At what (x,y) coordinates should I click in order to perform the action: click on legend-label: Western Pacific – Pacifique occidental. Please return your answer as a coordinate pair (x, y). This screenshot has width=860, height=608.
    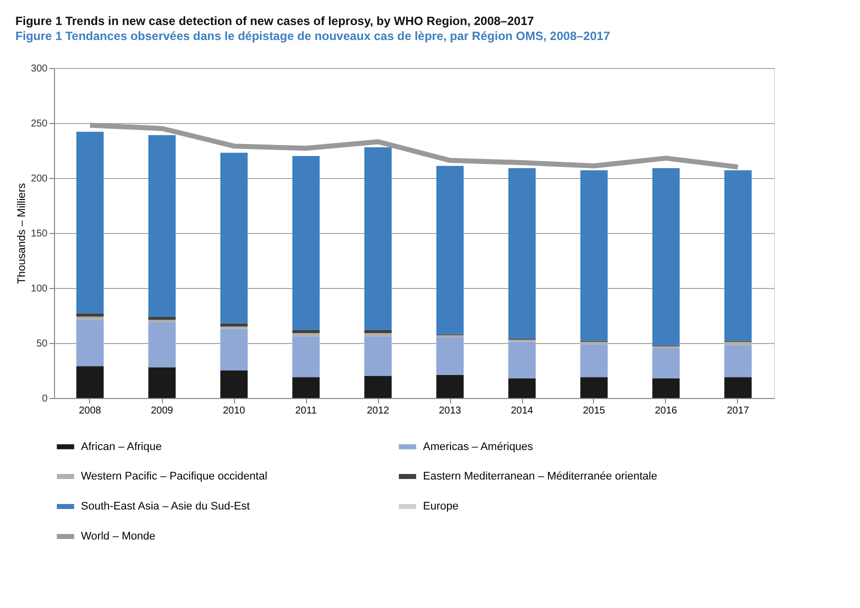
    Looking at the image, I should click on (174, 476).